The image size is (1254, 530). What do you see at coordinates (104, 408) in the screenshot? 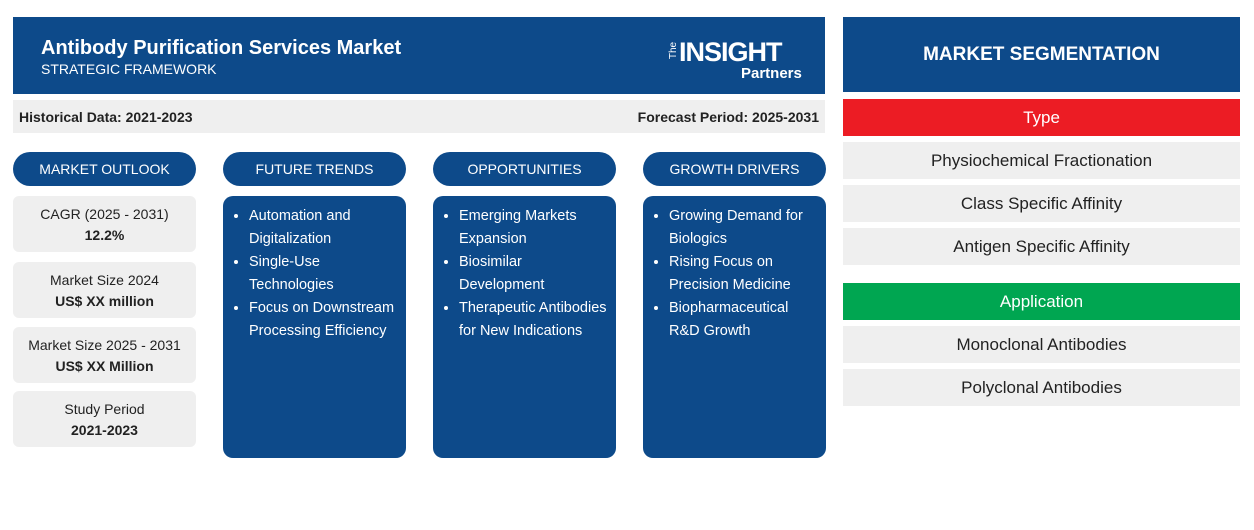
I see `outlook-label: Study Period` at bounding box center [104, 408].